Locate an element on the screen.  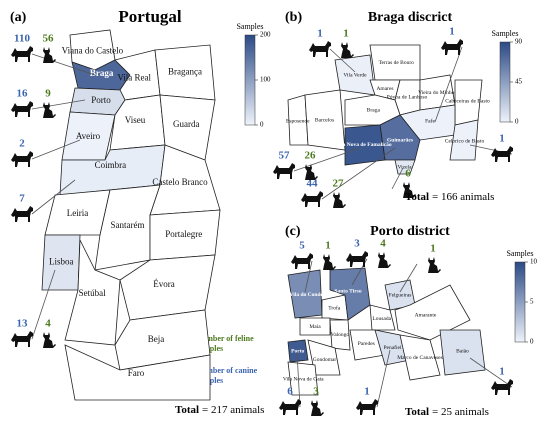
region-label: Viseu is located at coordinates (135, 120).